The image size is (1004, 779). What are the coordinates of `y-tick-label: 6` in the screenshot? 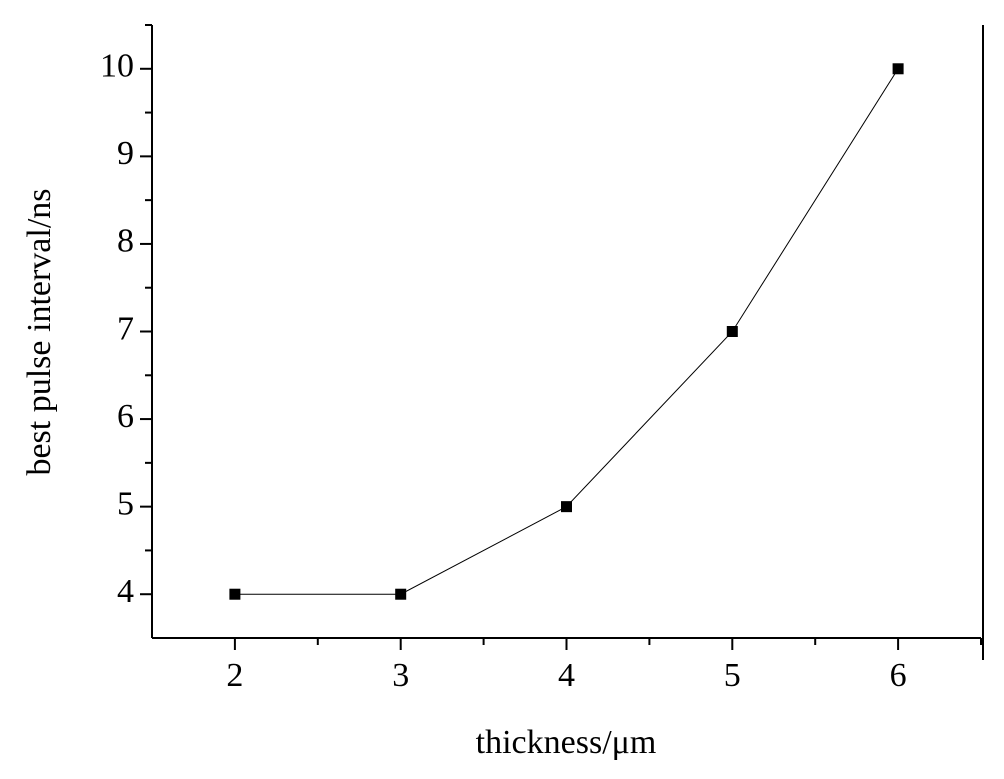 It's located at (125, 416).